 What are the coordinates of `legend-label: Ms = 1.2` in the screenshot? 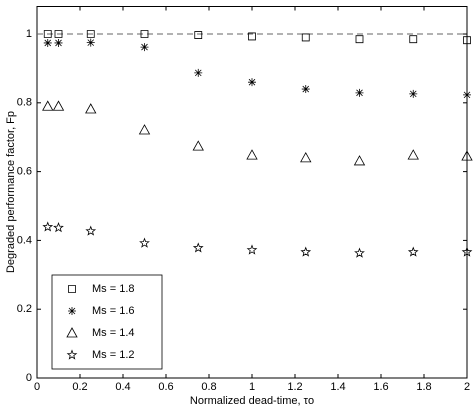 It's located at (113, 355).